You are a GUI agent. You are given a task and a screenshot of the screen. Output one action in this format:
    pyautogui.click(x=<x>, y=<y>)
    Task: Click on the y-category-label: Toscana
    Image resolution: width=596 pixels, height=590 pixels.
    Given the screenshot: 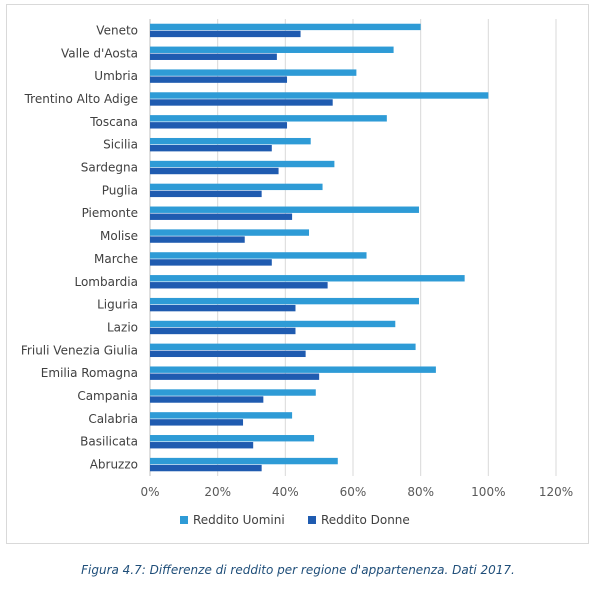 What is the action you would take?
    pyautogui.click(x=113, y=122)
    